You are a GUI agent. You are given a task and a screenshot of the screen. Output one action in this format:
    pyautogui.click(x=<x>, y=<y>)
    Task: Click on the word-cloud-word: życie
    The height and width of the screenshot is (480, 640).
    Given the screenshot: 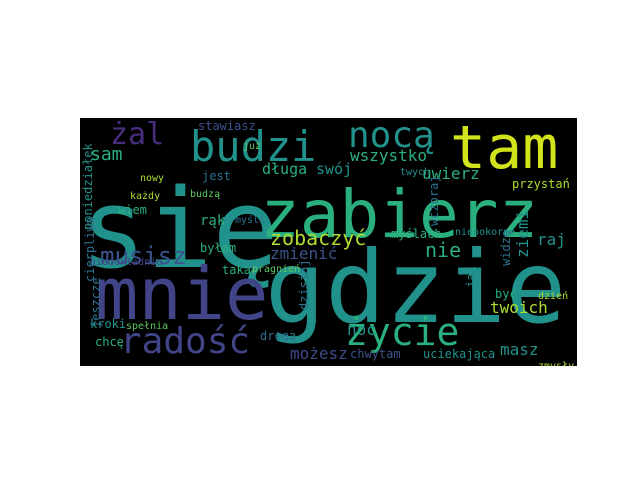 What is the action you would take?
    pyautogui.click(x=402, y=332)
    